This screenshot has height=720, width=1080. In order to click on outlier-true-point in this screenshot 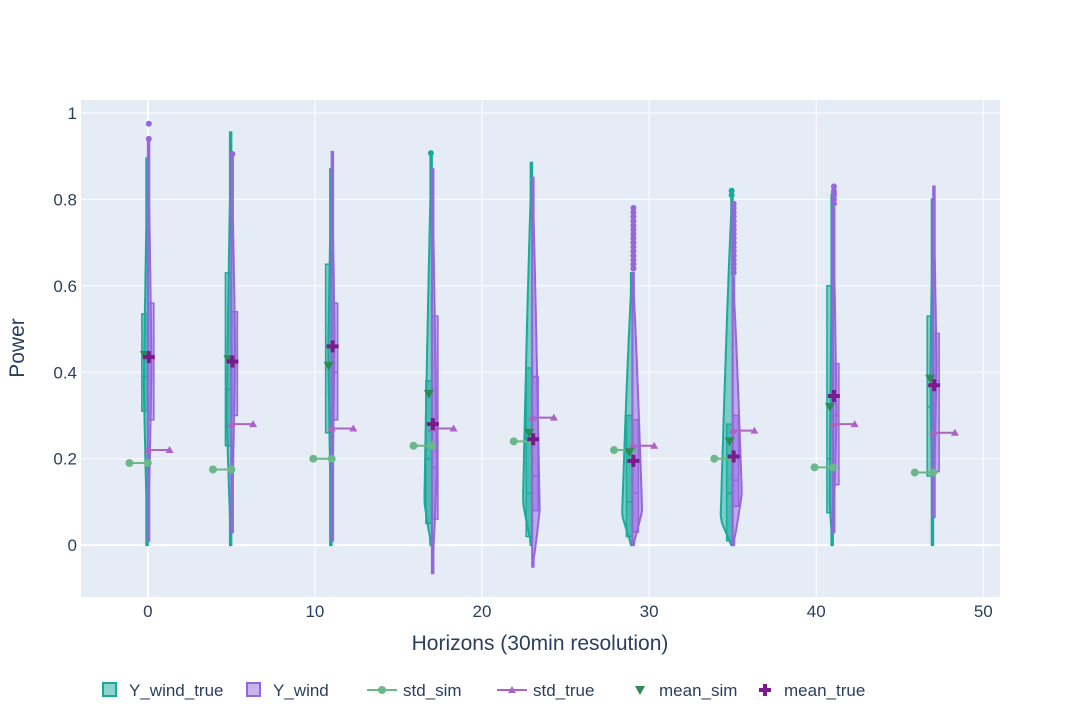, I will do `click(430, 153)`.